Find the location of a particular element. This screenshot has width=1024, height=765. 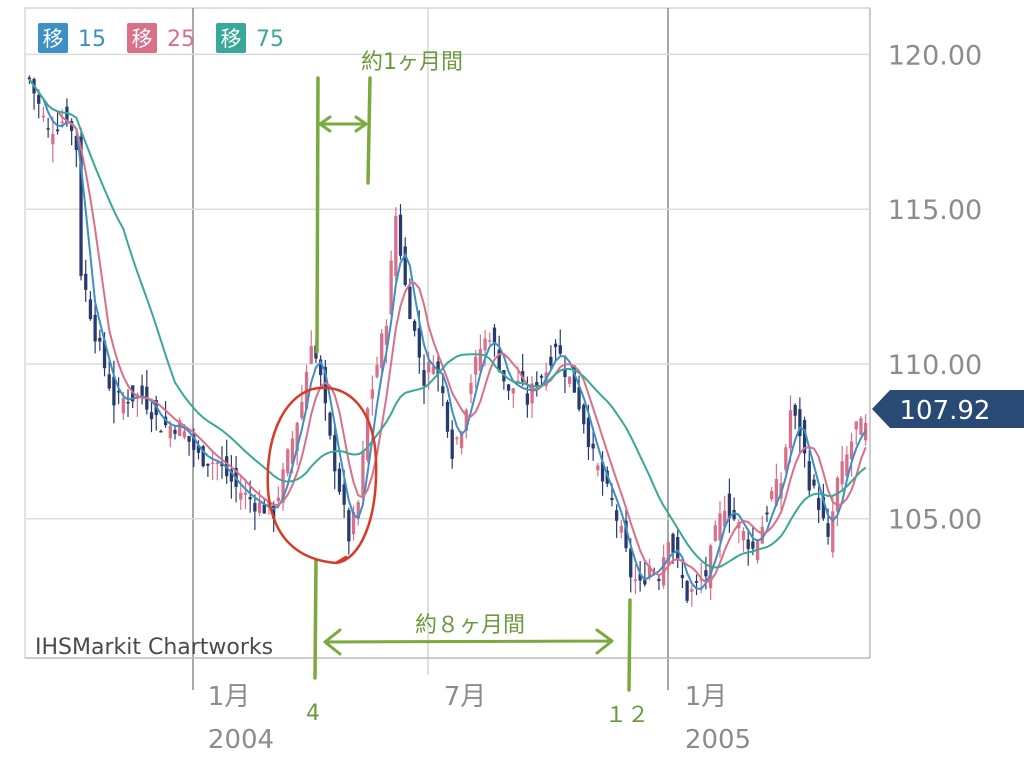

annotation-vline-right-top is located at coordinates (369, 130).